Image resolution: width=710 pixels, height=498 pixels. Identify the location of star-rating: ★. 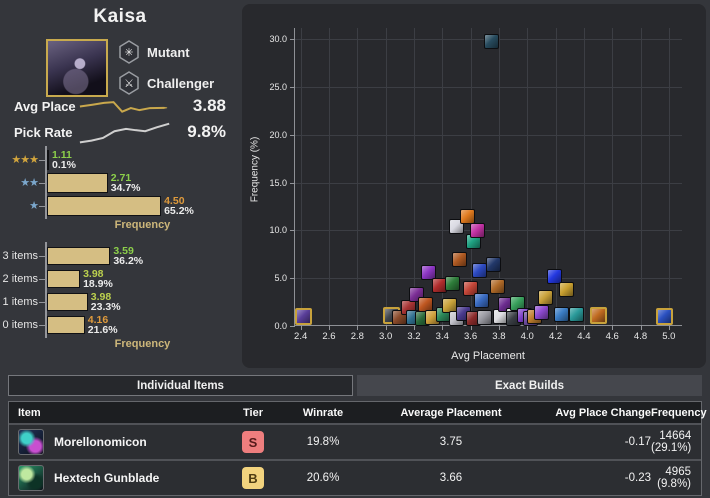
(34, 206).